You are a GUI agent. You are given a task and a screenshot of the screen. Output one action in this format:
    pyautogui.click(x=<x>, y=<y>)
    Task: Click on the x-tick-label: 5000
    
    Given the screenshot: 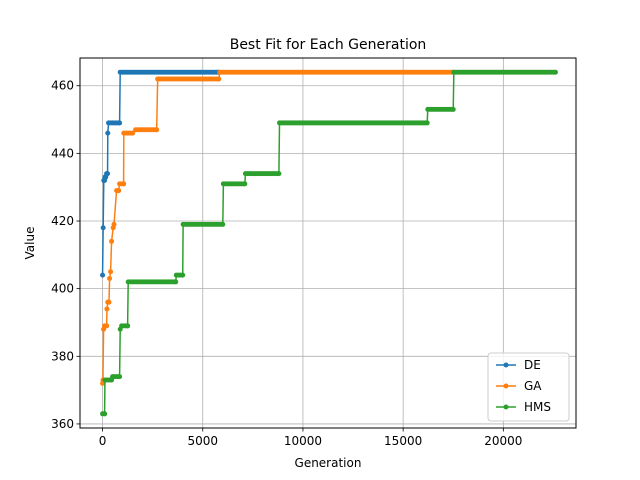 What is the action you would take?
    pyautogui.click(x=202, y=441)
    